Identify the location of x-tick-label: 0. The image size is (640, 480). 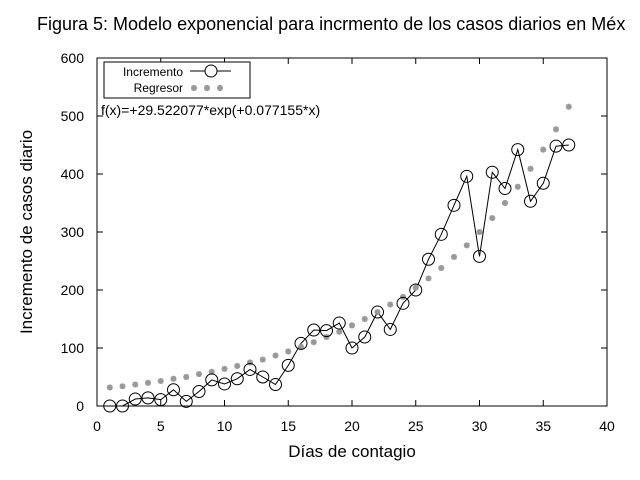
(97, 426).